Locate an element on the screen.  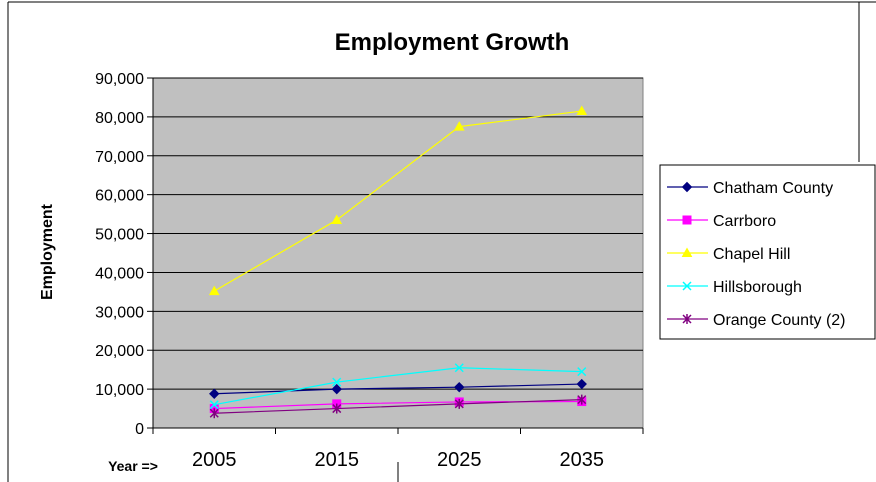
legend-label: Chatham County is located at coordinates (773, 188).